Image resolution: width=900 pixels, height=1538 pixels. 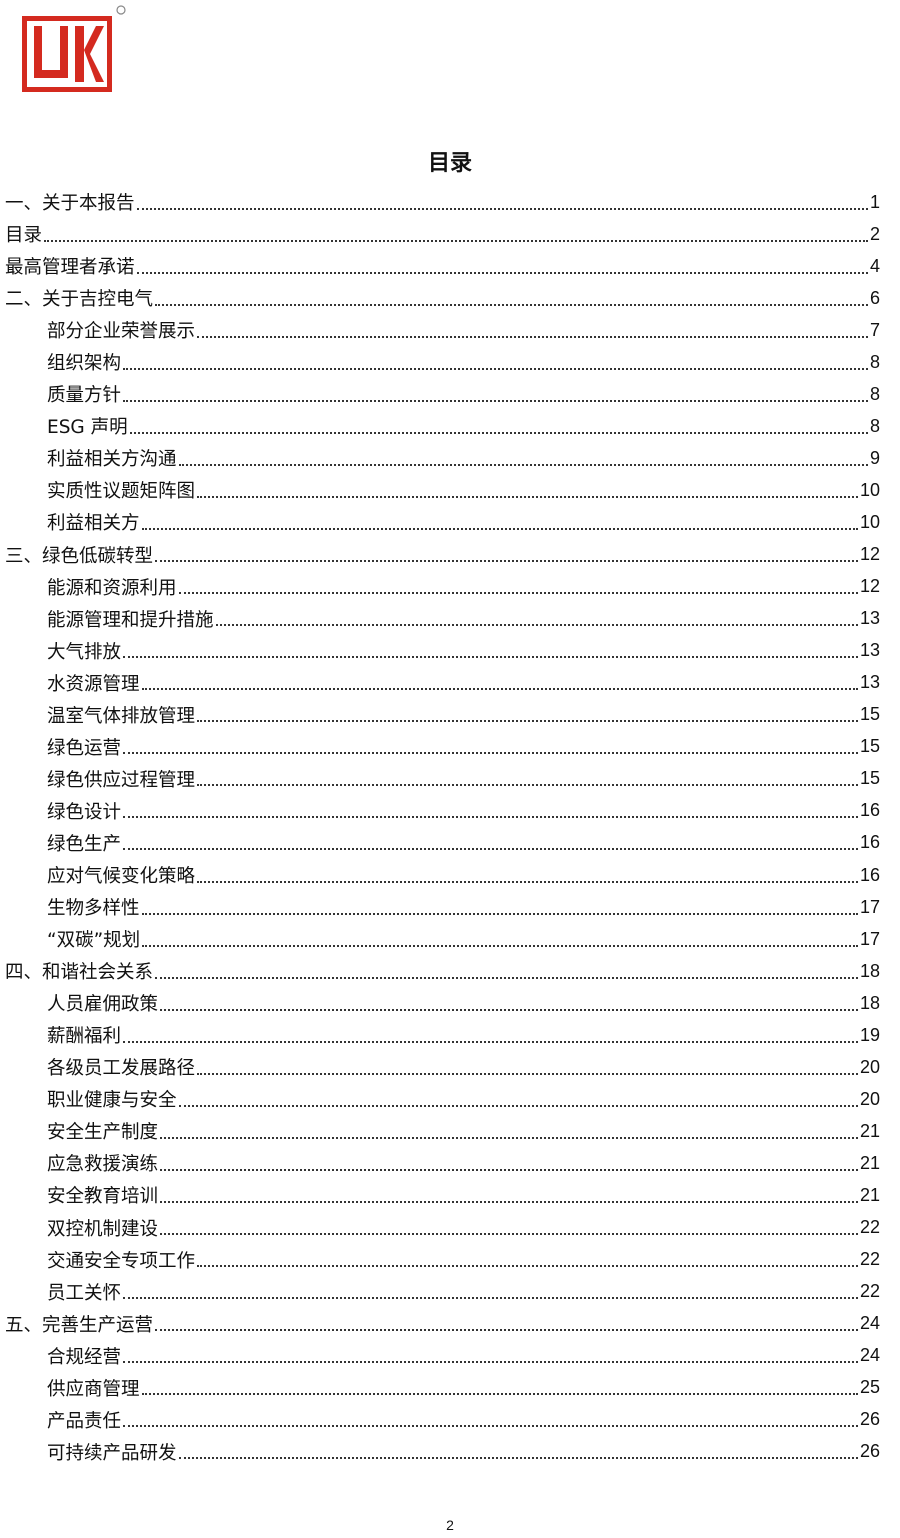 I want to click on toc-entry-label: “双碳”规划, so click(x=94, y=941).